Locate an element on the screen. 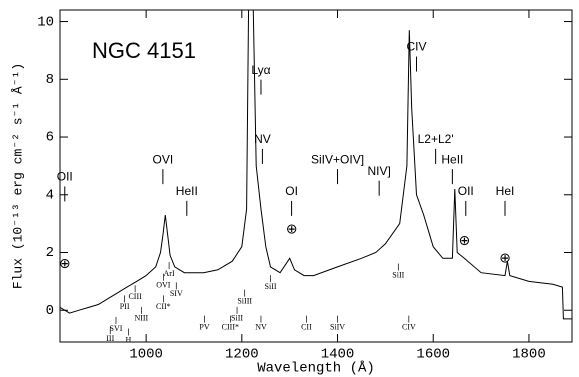 This screenshot has height=377, width=579. emission-label: OI is located at coordinates (291, 191).